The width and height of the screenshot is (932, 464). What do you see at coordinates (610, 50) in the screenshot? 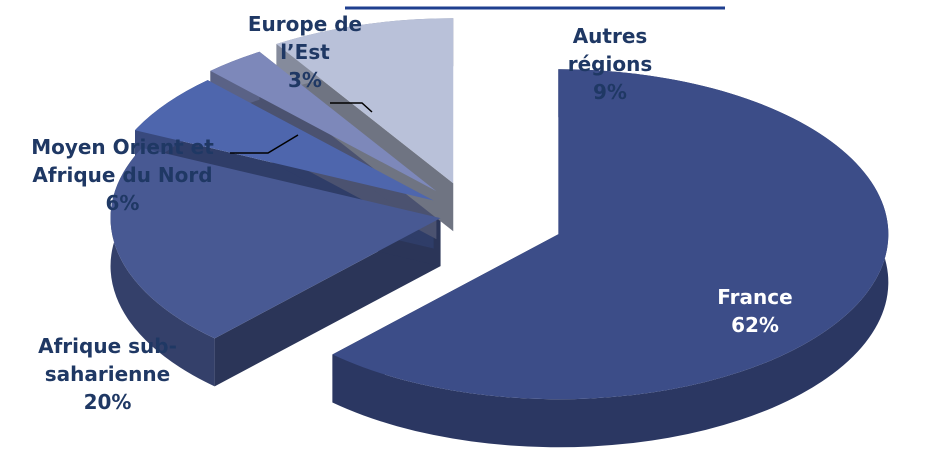
I see `category-label: Autres régions` at bounding box center [610, 50].